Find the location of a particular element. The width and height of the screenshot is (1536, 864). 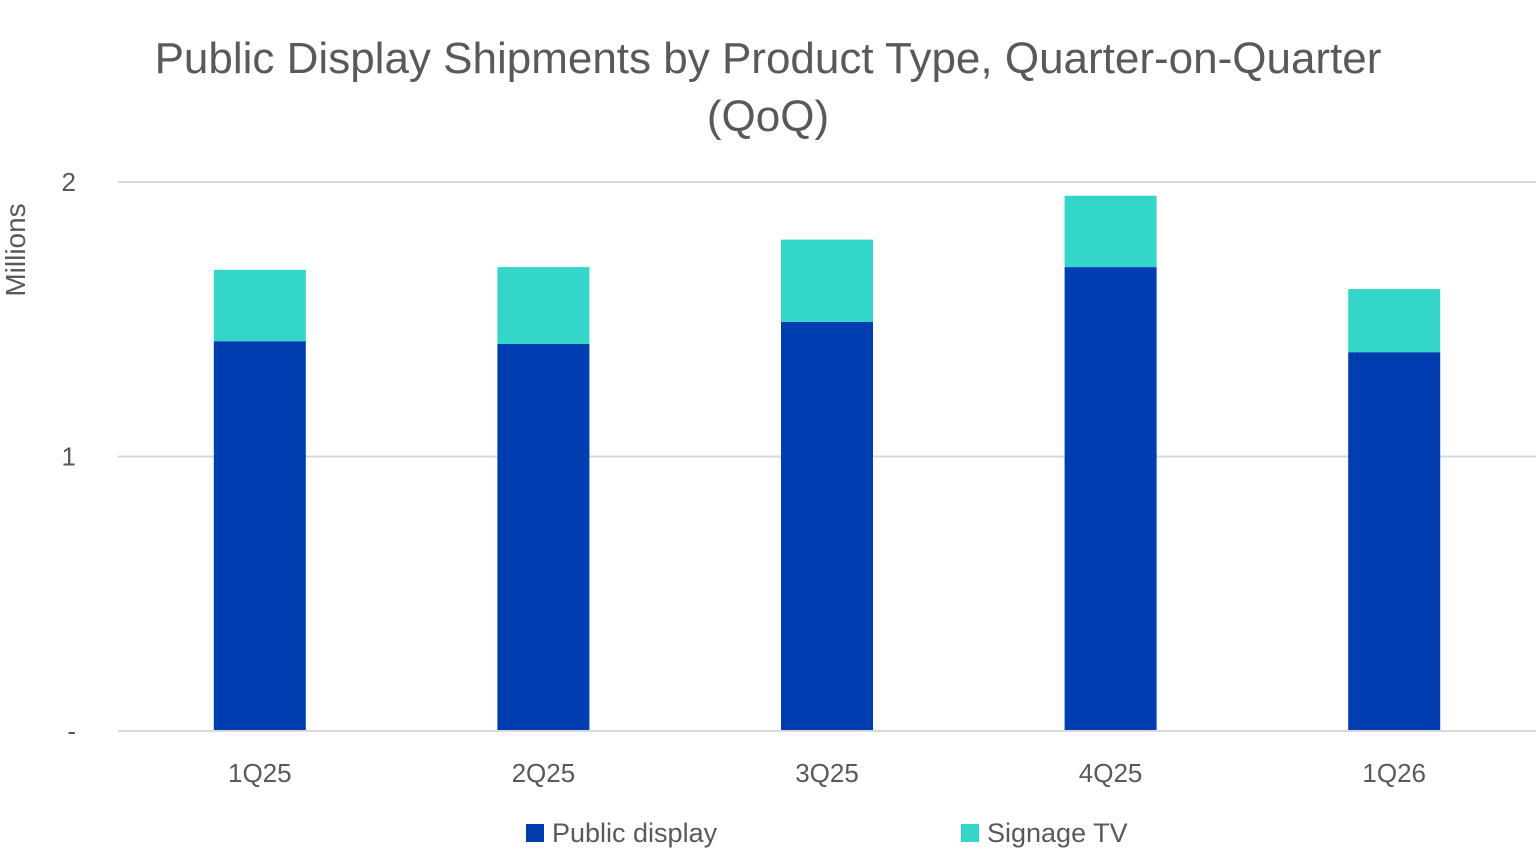

x-tick-label: 1Q26 is located at coordinates (1394, 773).